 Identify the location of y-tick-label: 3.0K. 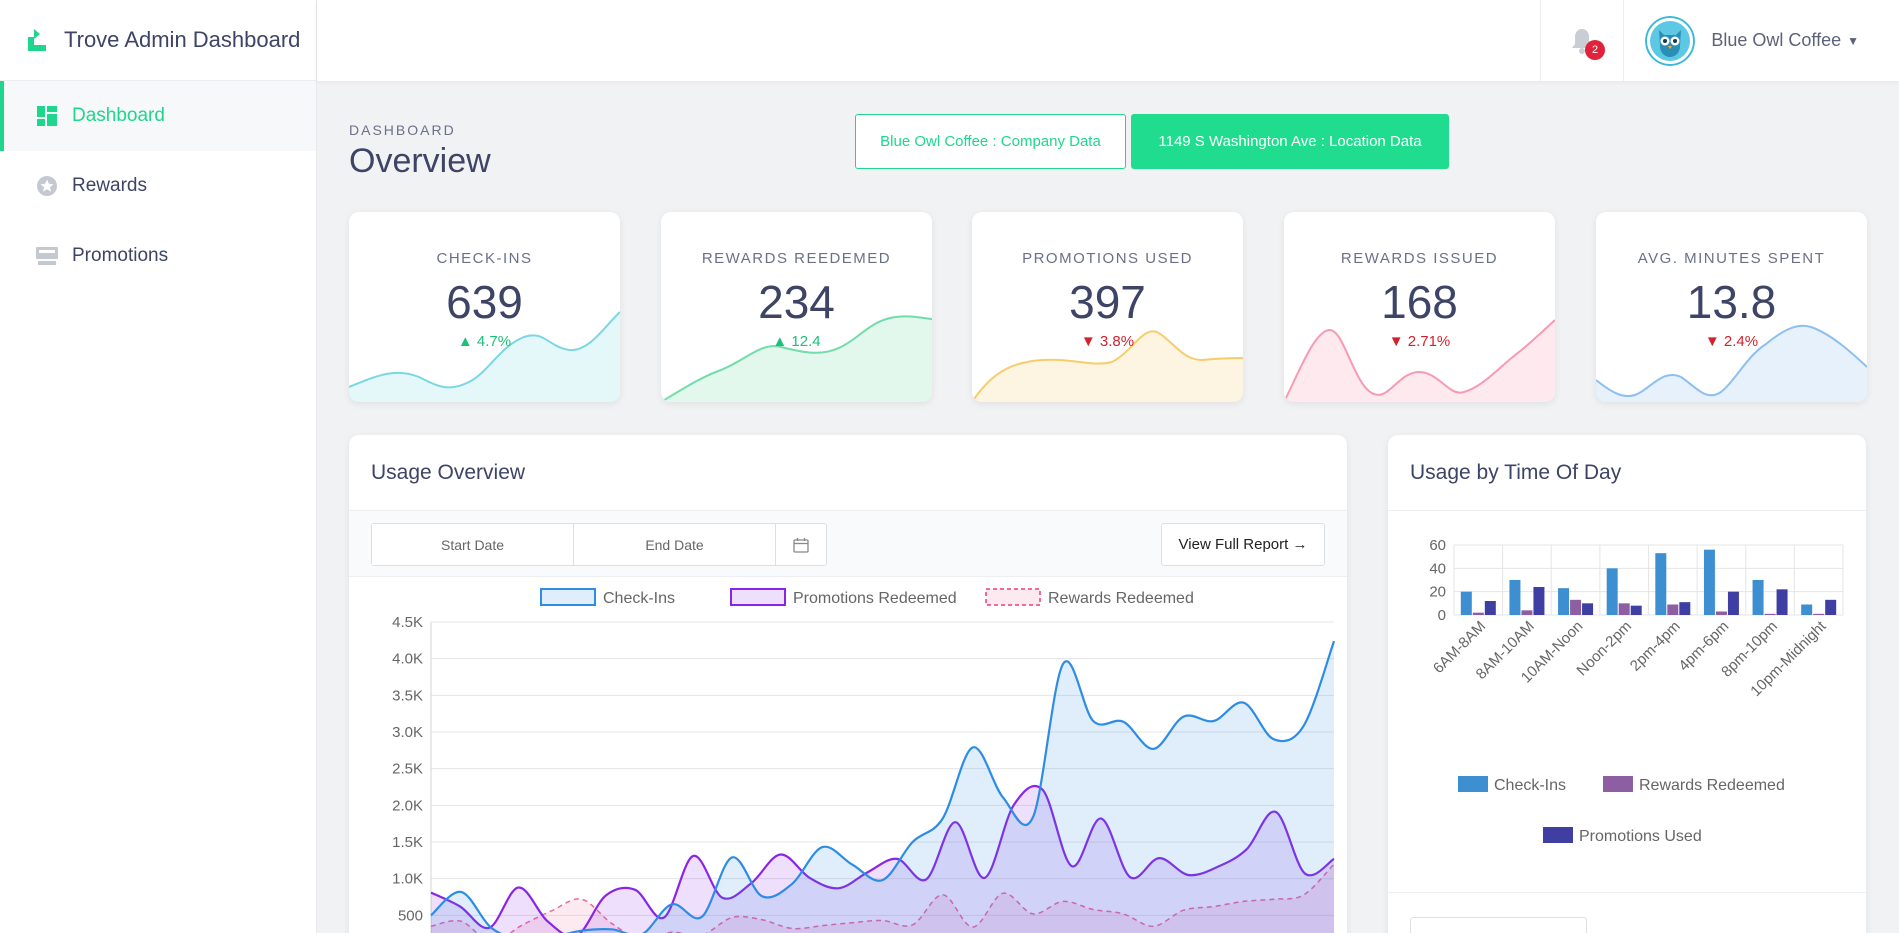
(407, 732).